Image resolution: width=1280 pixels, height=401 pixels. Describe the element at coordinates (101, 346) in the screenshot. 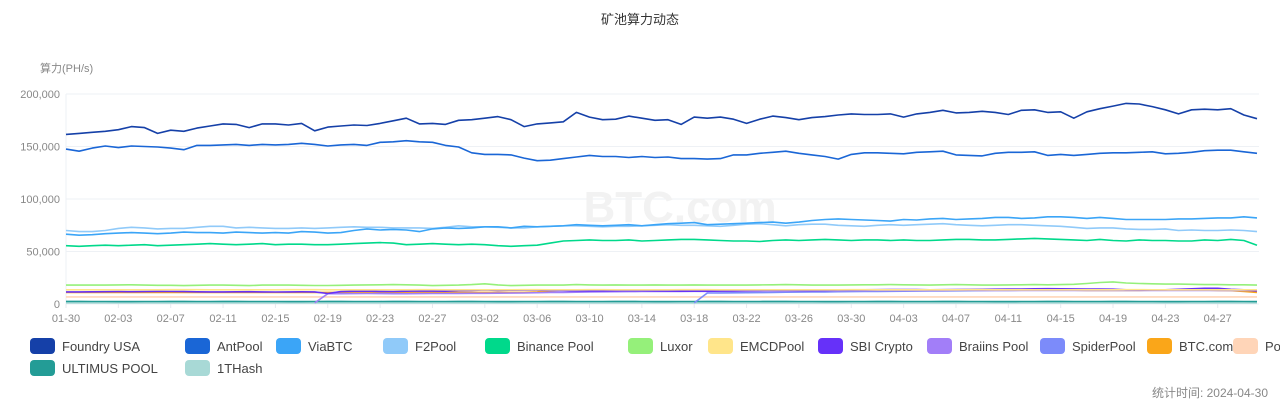

I see `legend-label: Foundry USA` at that location.